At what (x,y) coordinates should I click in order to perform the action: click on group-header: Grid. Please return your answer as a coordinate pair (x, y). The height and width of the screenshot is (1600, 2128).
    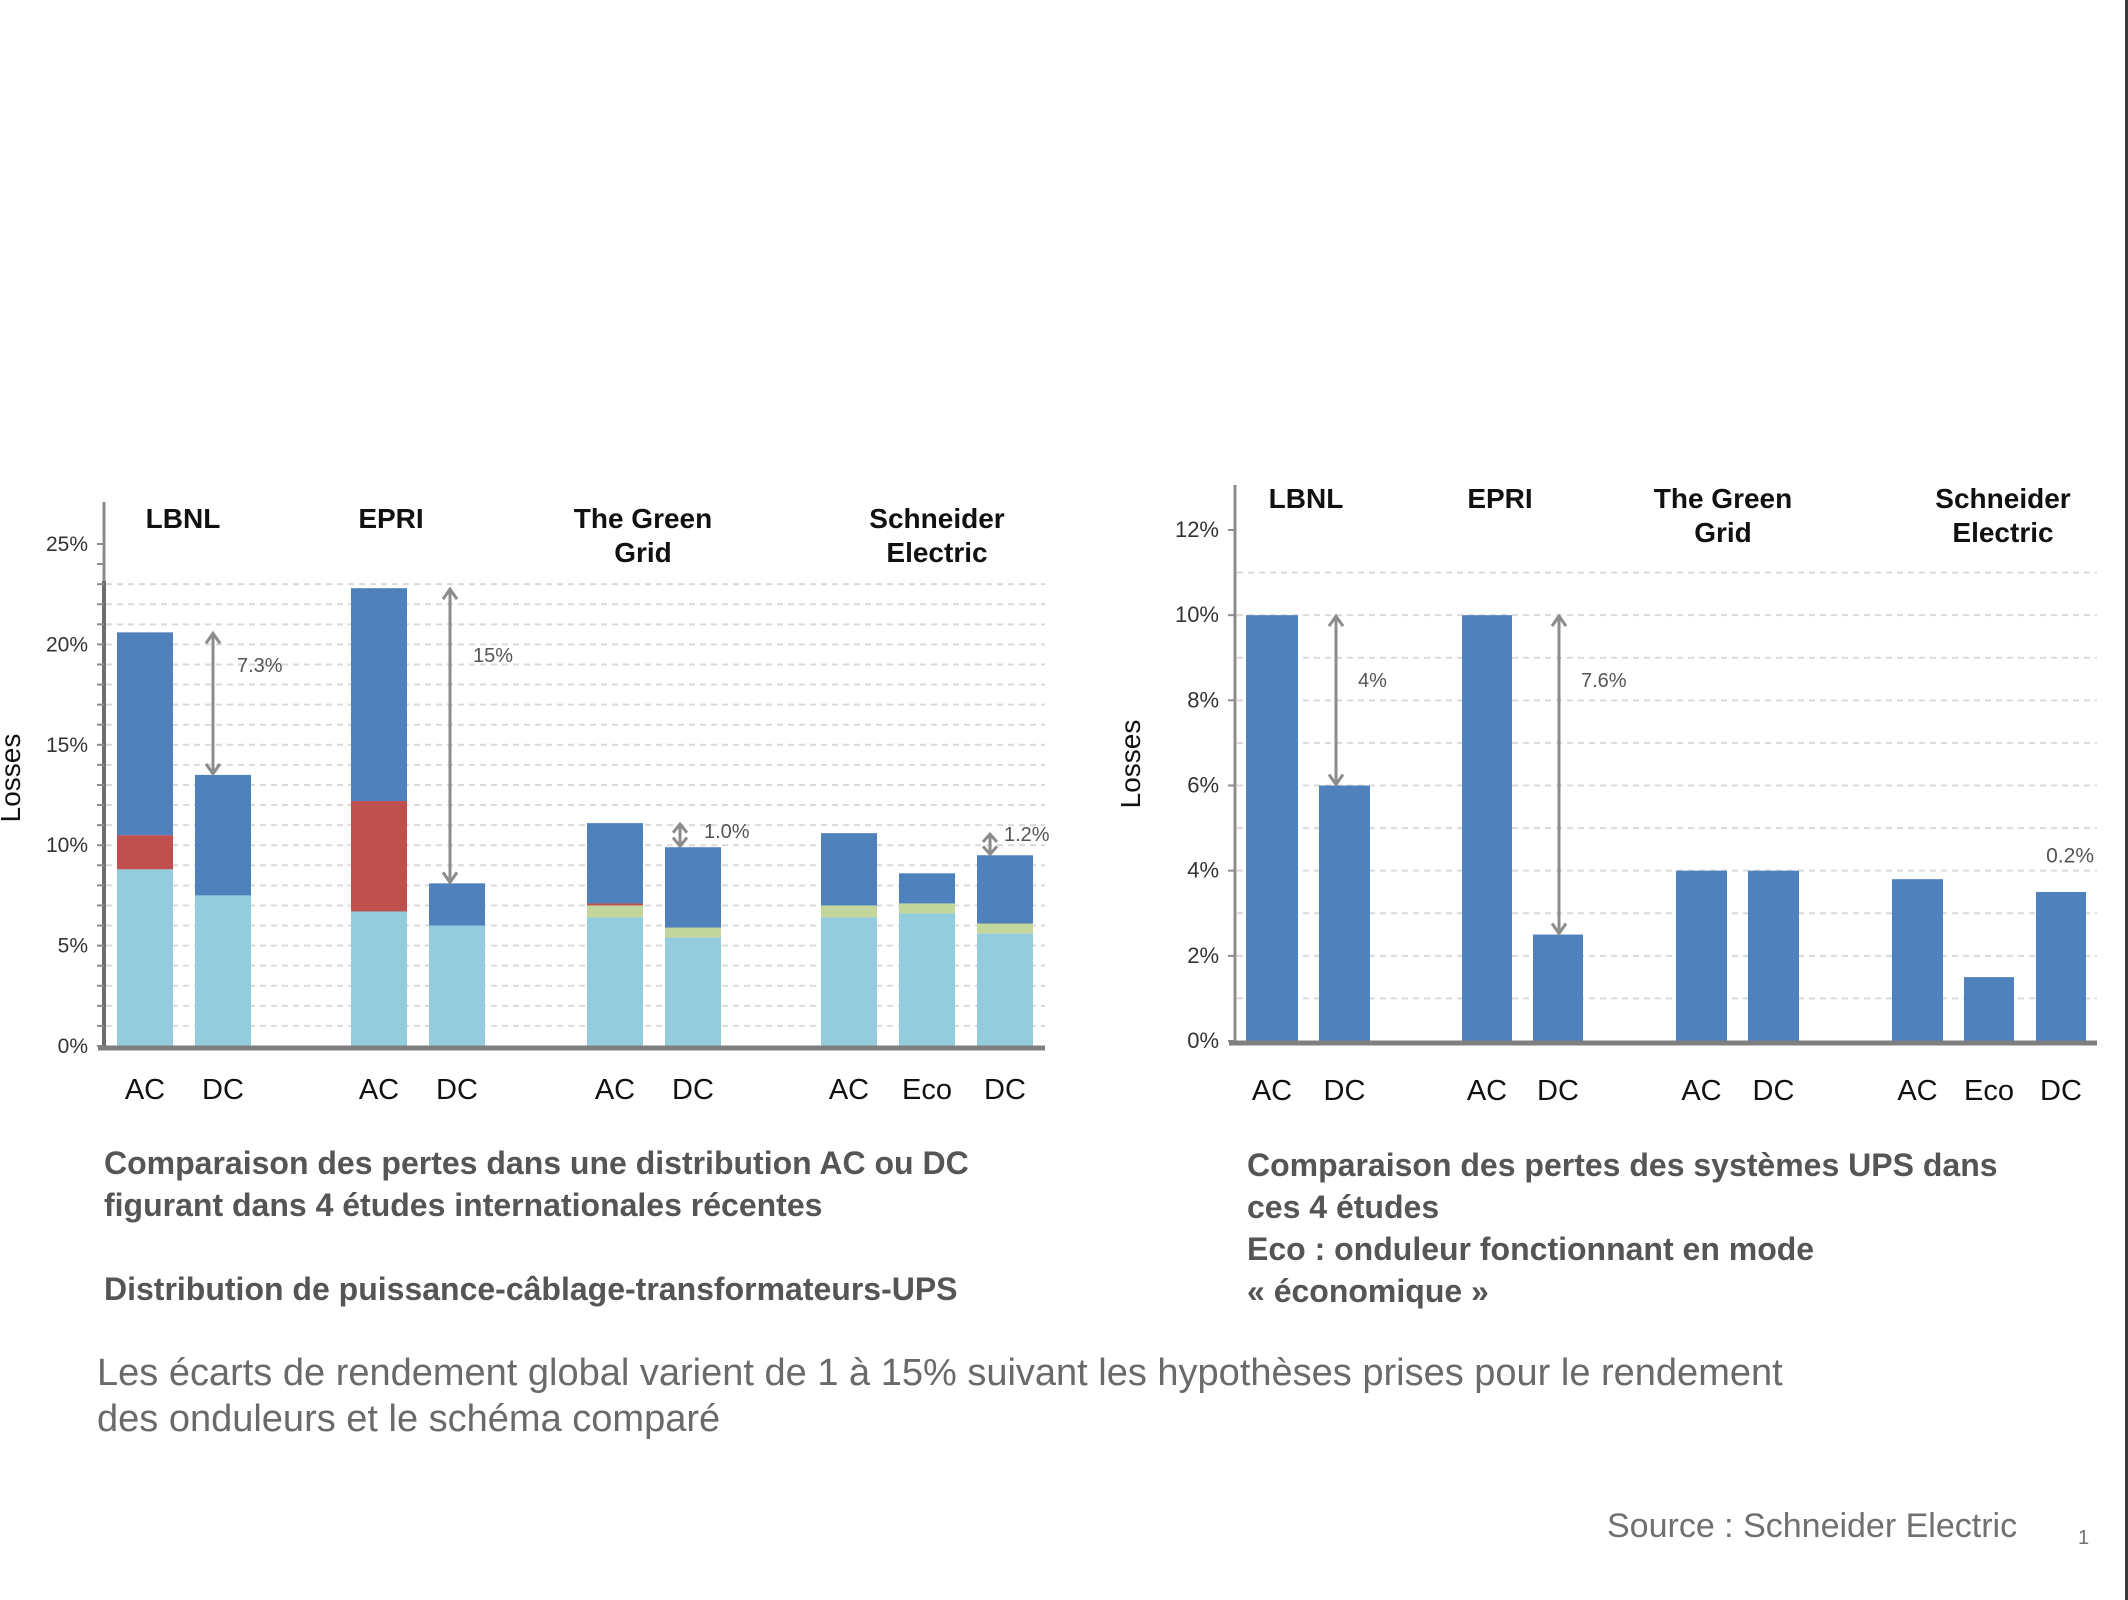
    Looking at the image, I should click on (643, 552).